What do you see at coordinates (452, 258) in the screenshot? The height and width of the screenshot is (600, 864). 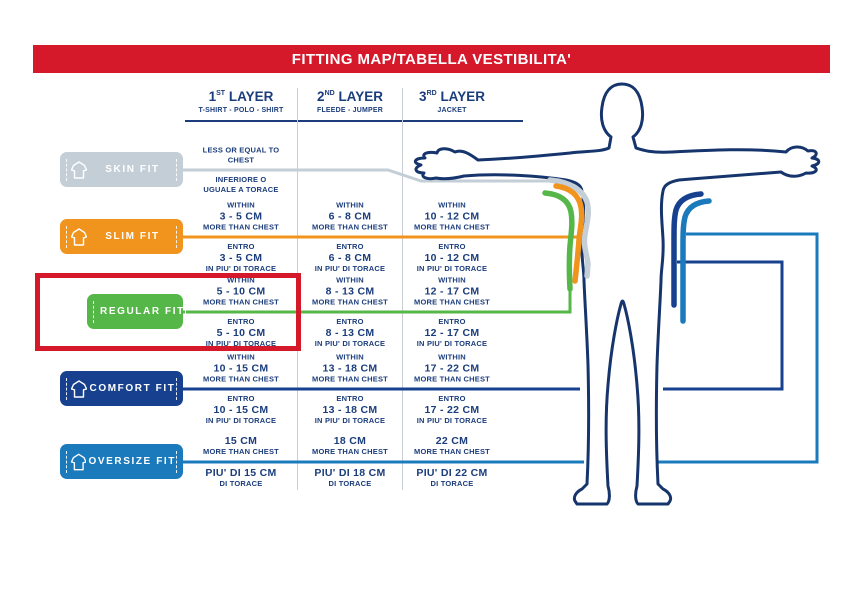 I see `fit-cell-it: ENTRO 10 - 12 CM IN PIU' DI TORACE` at bounding box center [452, 258].